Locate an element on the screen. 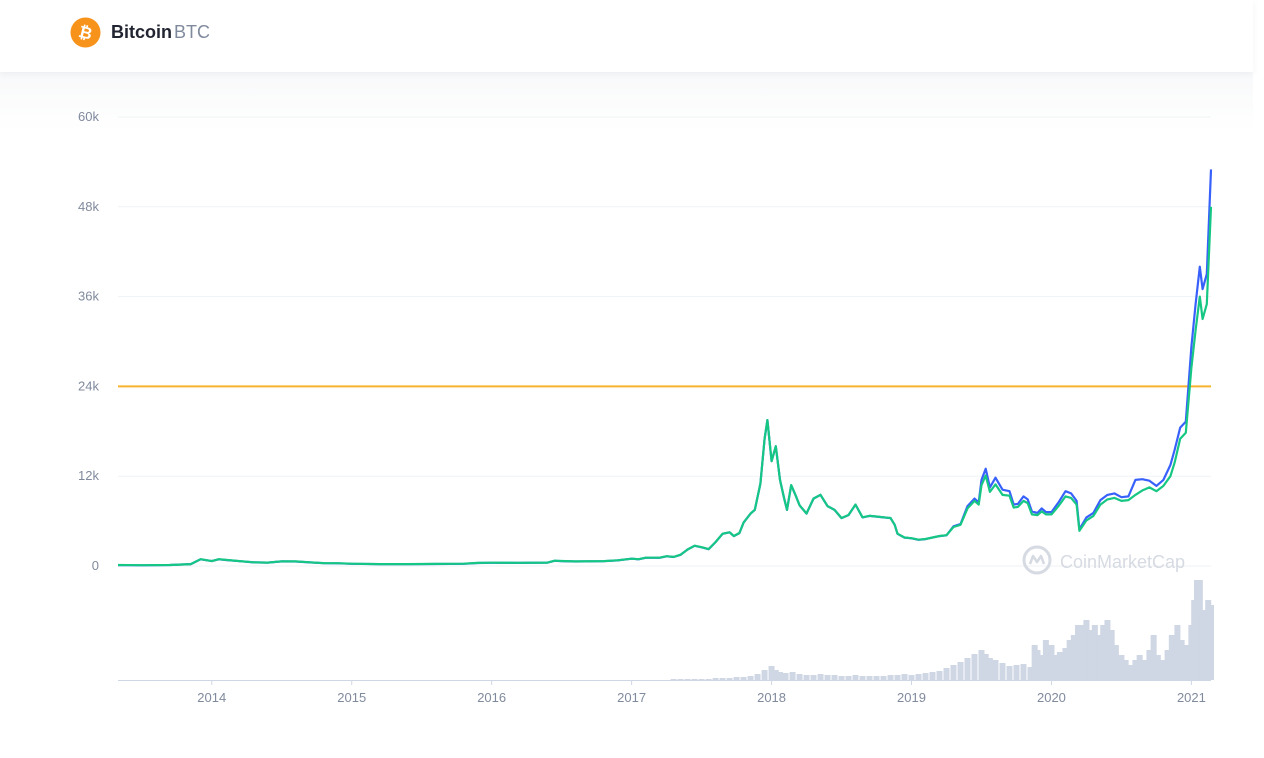 The image size is (1264, 758). x-tick-label: 2014 is located at coordinates (211, 697).